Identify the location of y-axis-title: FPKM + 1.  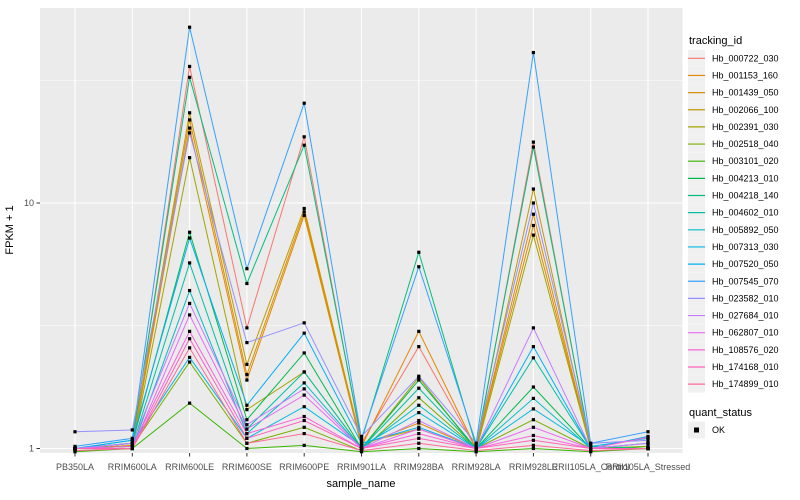
(10, 229).